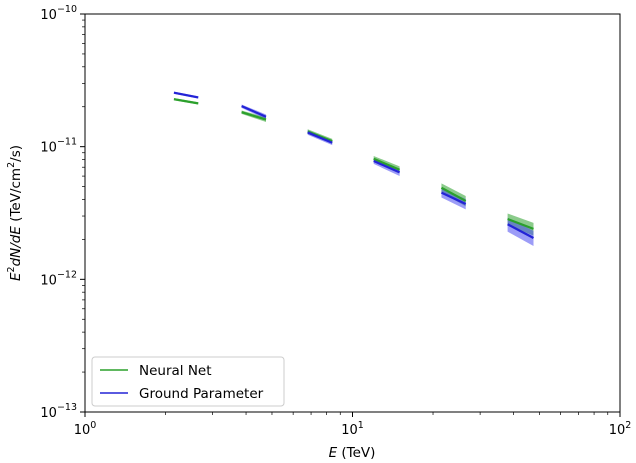  Describe the element at coordinates (356, 453) in the screenshot. I see `x-axis-label-unit: (TeV)` at that location.